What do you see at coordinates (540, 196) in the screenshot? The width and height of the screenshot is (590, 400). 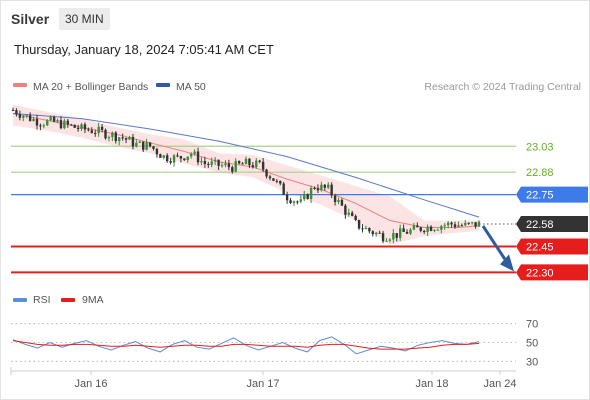 I see `pivot-badge-label: 22.75` at bounding box center [540, 196].